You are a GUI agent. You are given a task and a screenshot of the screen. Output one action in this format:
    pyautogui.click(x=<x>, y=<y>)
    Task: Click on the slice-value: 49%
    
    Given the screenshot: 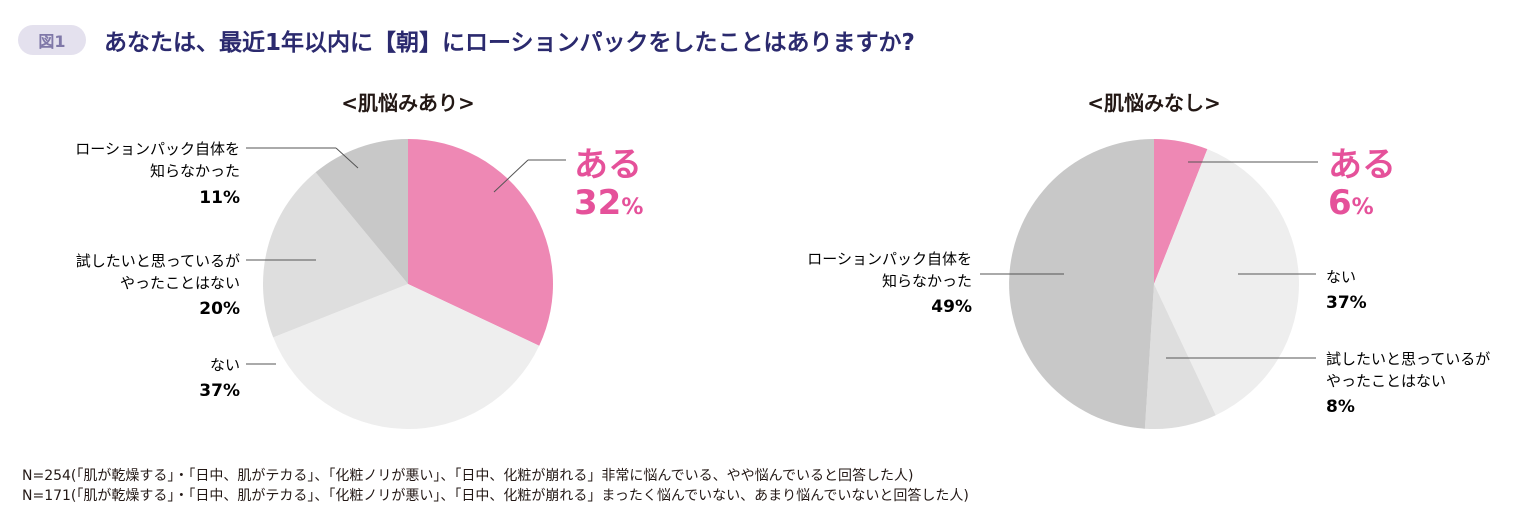 What is the action you would take?
    pyautogui.click(x=951, y=307)
    